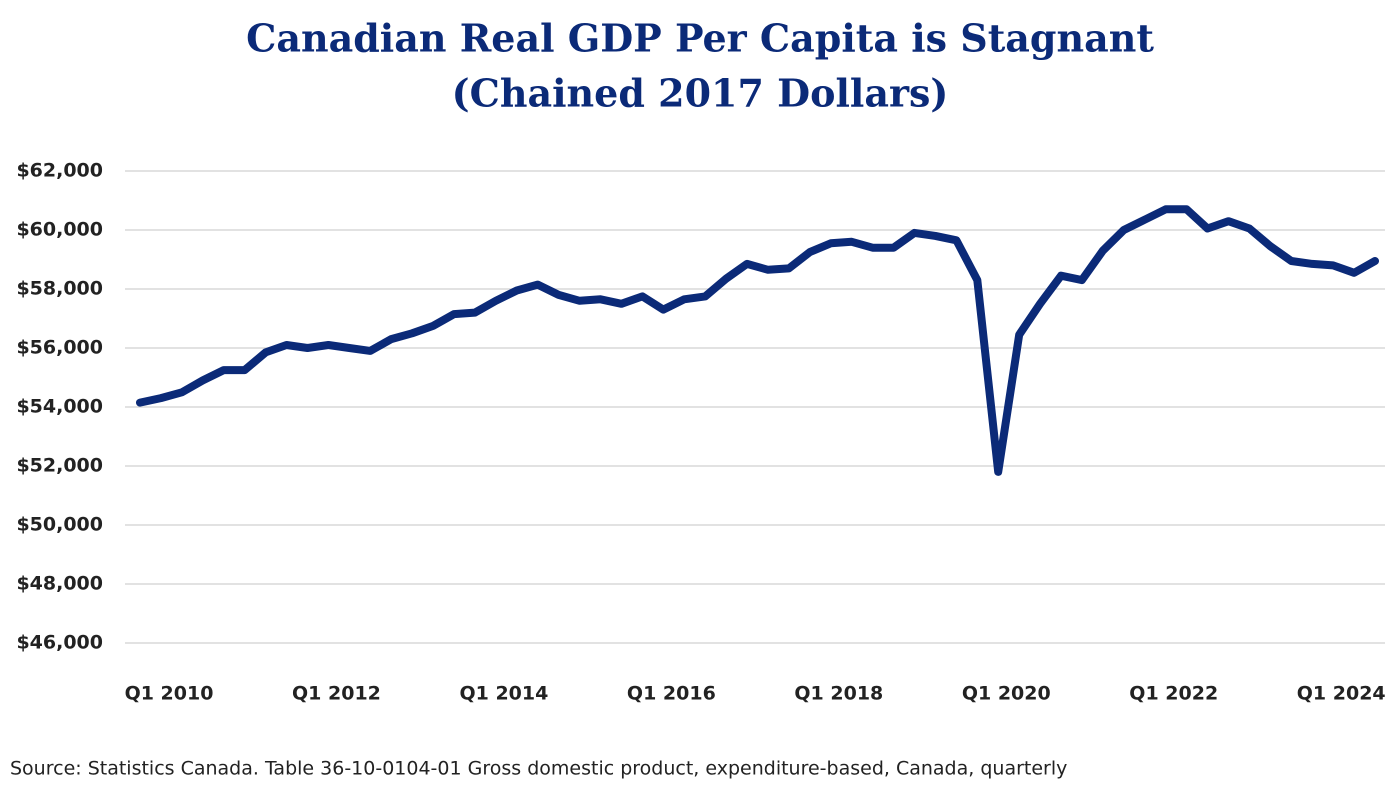 This screenshot has width=1400, height=790. What do you see at coordinates (169, 694) in the screenshot?
I see `x-tick-label: Q1 2010` at bounding box center [169, 694].